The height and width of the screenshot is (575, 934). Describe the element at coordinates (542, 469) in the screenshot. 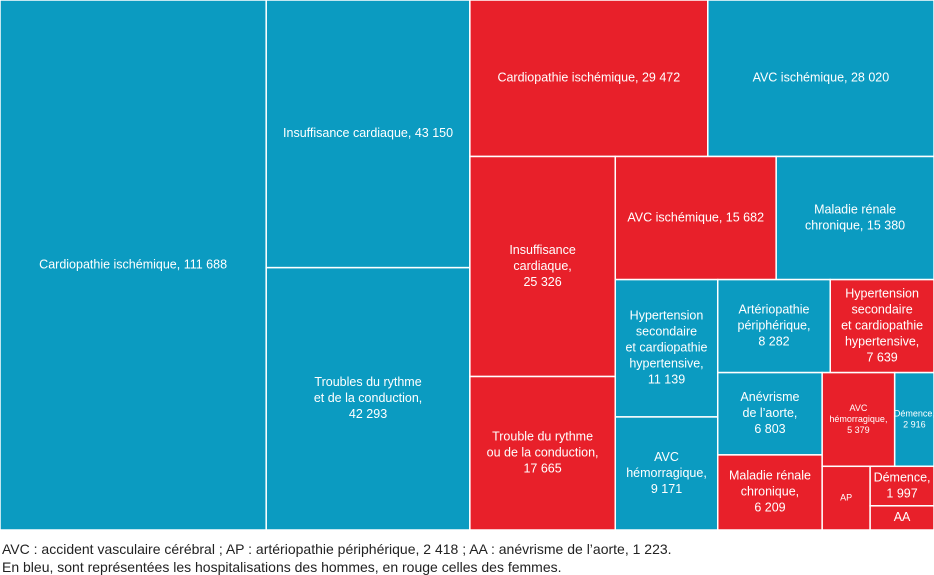

I see `tile-label: 17 665` at that location.